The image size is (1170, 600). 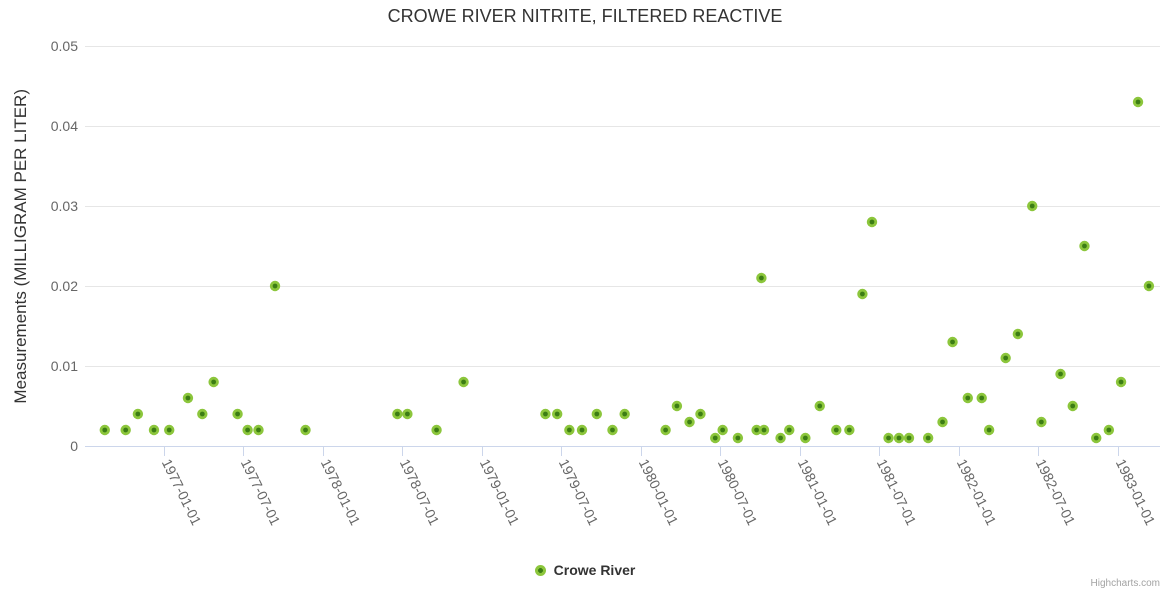 What do you see at coordinates (64, 126) in the screenshot?
I see `y-axis-tick-label: 0.04` at bounding box center [64, 126].